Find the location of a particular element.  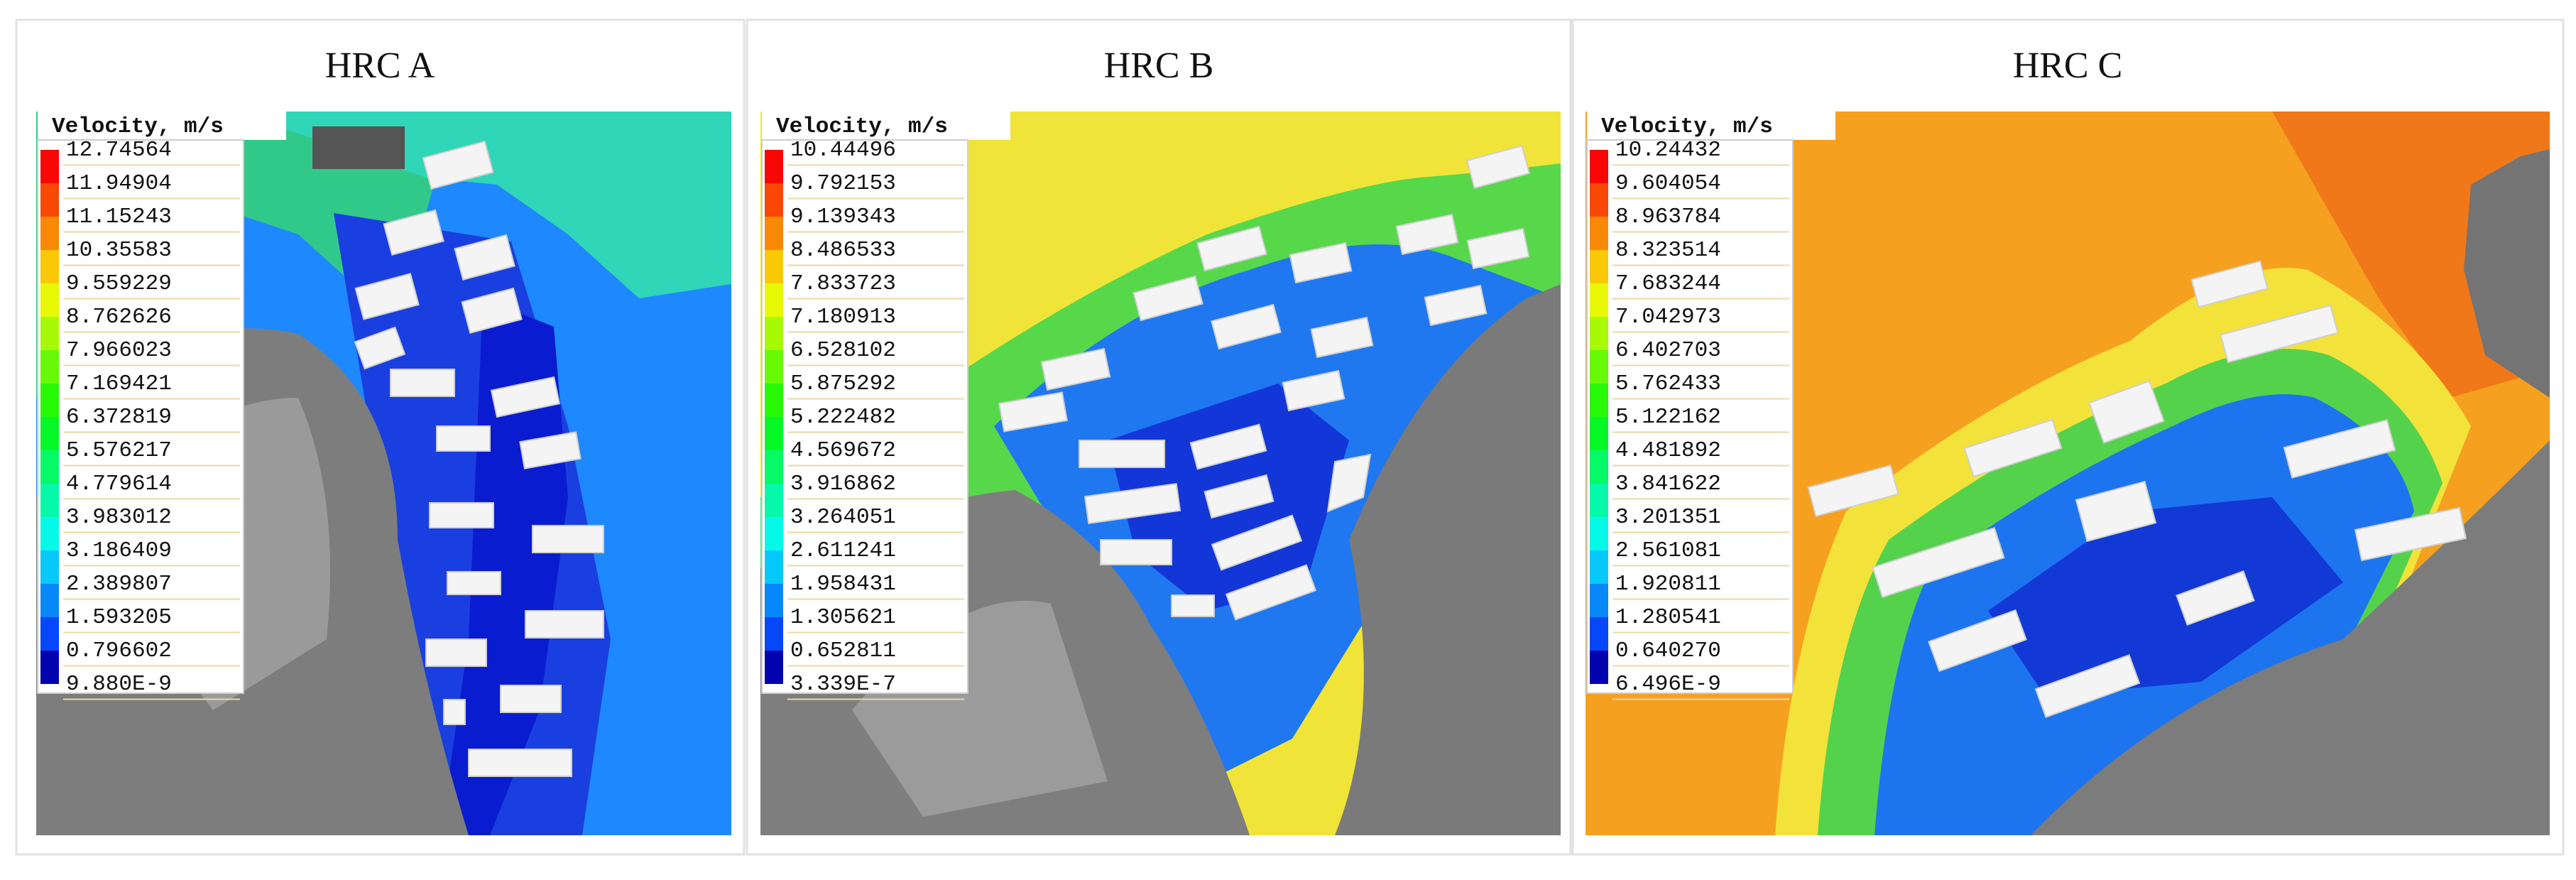

legend-label: 1.920811 is located at coordinates (1668, 584).